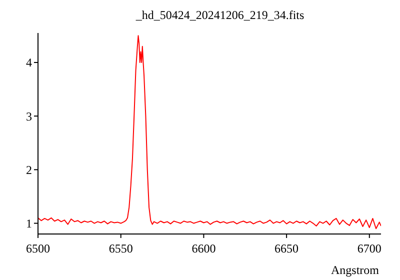 Image resolution: width=400 pixels, height=280 pixels. What do you see at coordinates (369, 249) in the screenshot?
I see `x-tick-label: 6700` at bounding box center [369, 249].